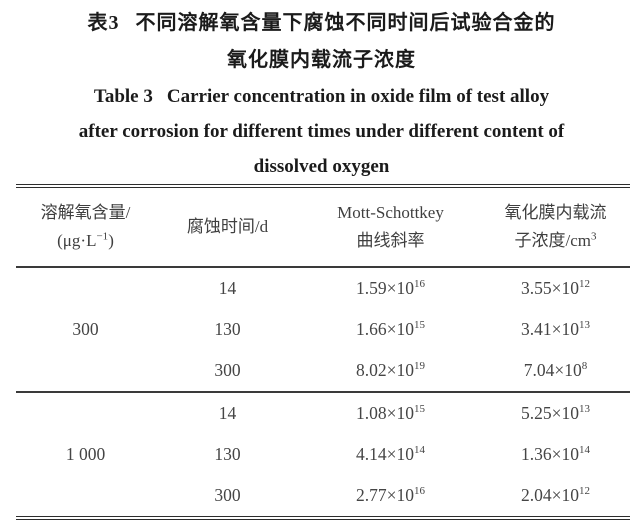 Image resolution: width=643 pixels, height=531 pixels. I want to click on cell-oxygen-group-1: 300, so click(85, 329).